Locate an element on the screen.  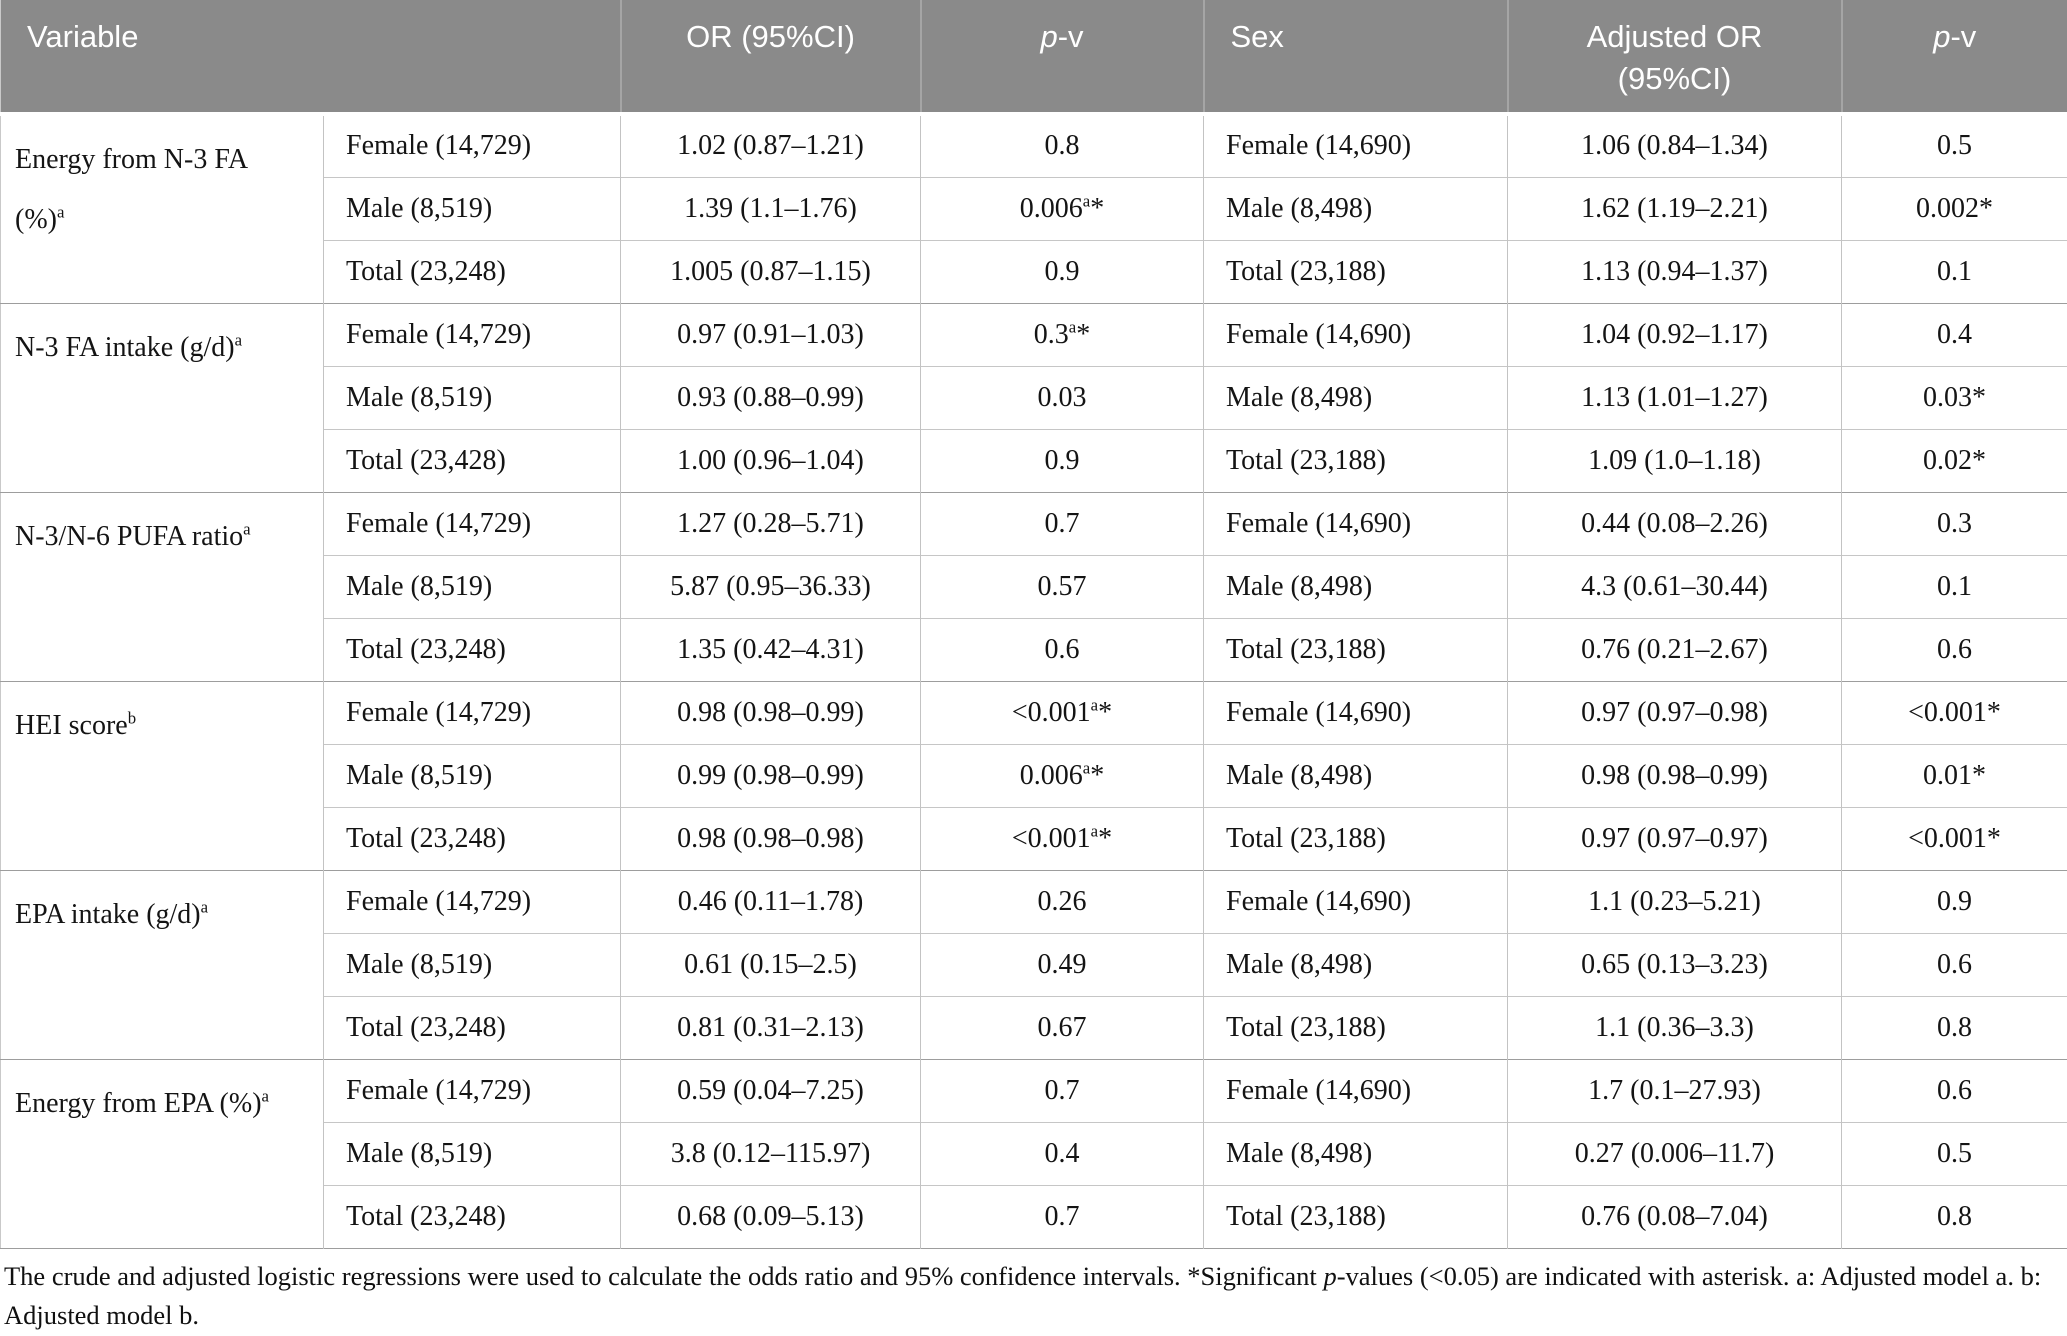
header-pvalue-1: p-v is located at coordinates (1062, 57).